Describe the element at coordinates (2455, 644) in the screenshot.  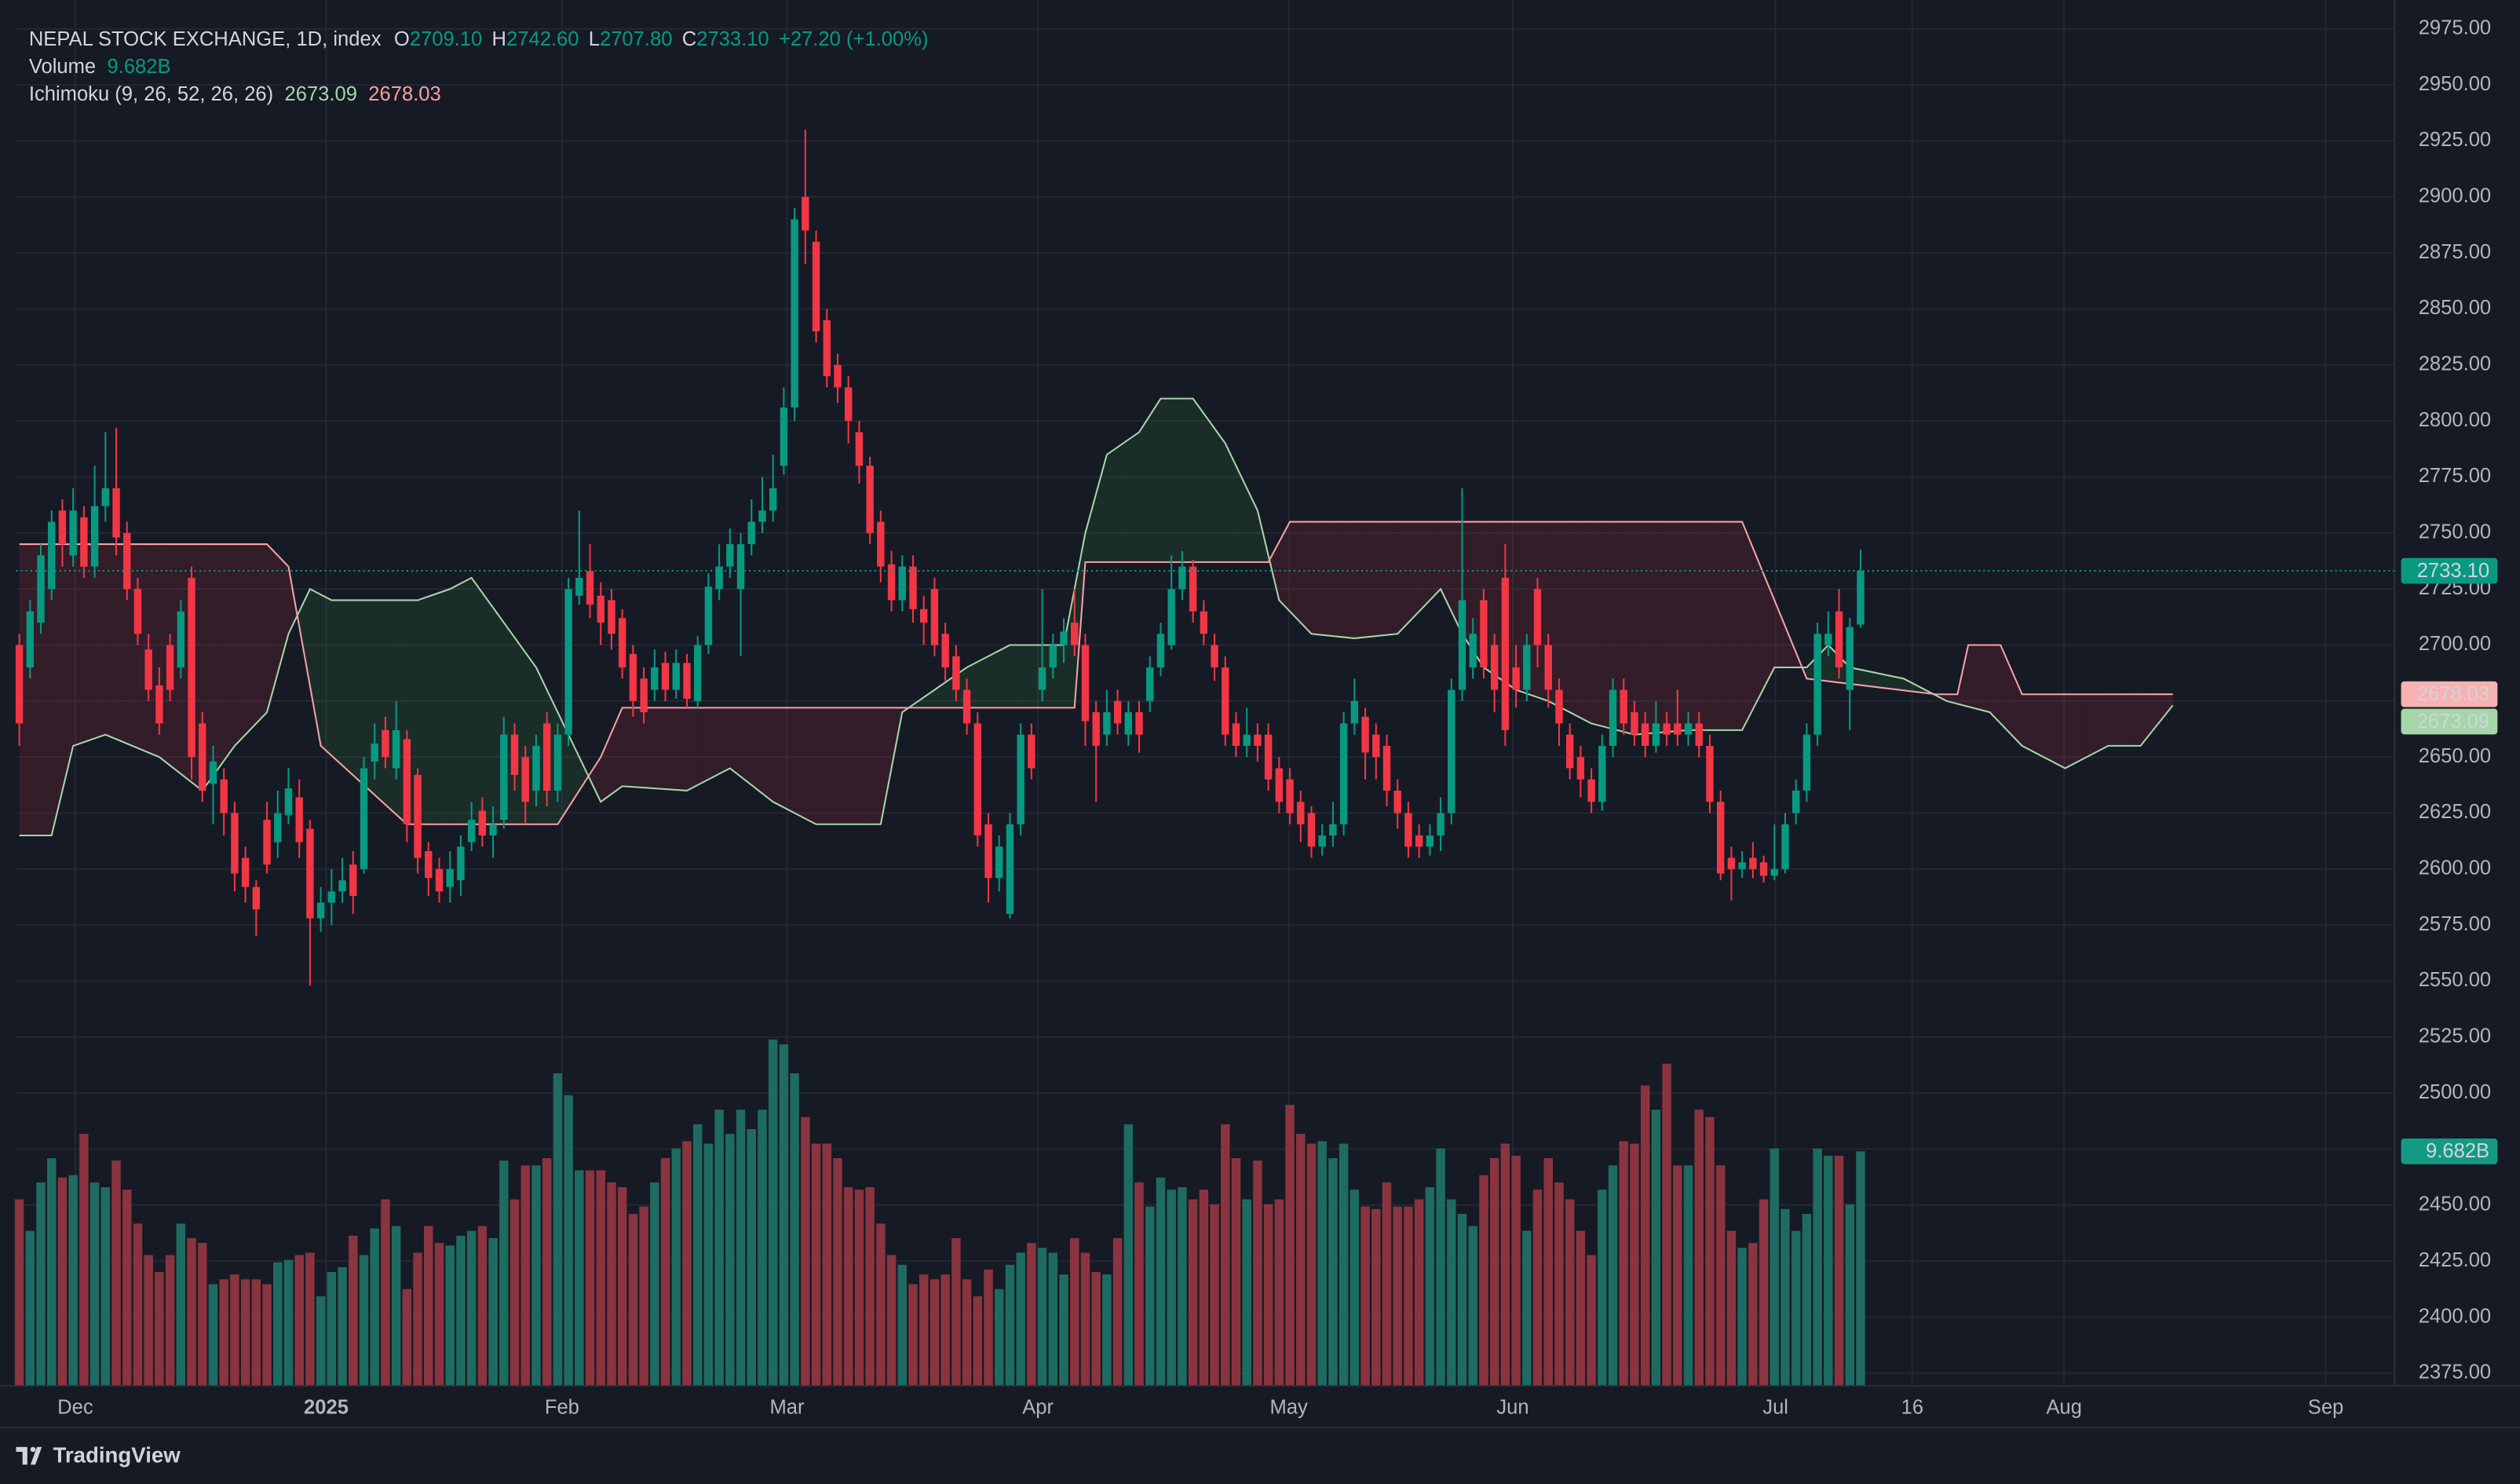
I see `y-tick-label: 2700.00` at that location.